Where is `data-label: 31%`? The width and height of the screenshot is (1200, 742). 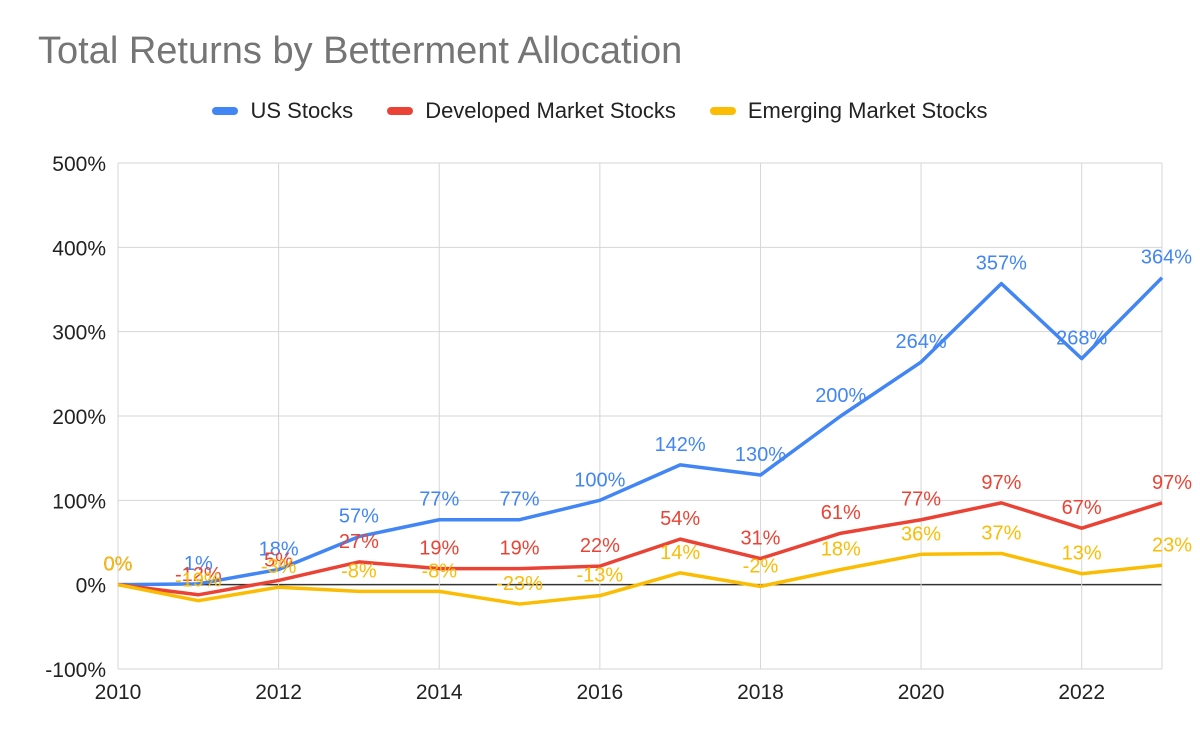
data-label: 31% is located at coordinates (760, 539).